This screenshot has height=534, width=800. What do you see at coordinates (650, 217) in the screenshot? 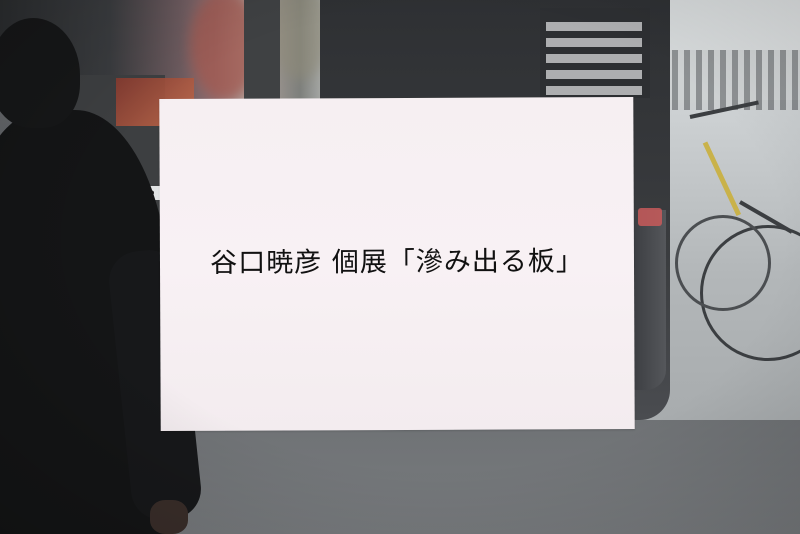
I see `car-tail-light` at bounding box center [650, 217].